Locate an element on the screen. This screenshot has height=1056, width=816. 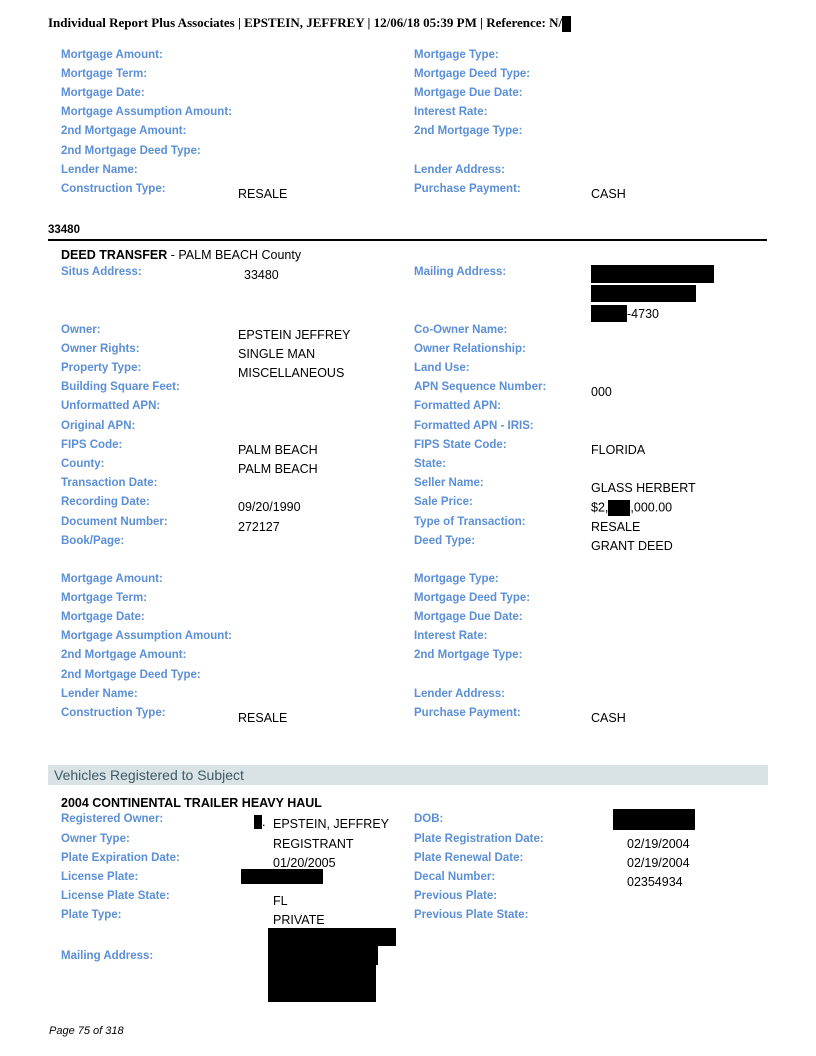
sale-price-prefix: $2, is located at coordinates (600, 507).